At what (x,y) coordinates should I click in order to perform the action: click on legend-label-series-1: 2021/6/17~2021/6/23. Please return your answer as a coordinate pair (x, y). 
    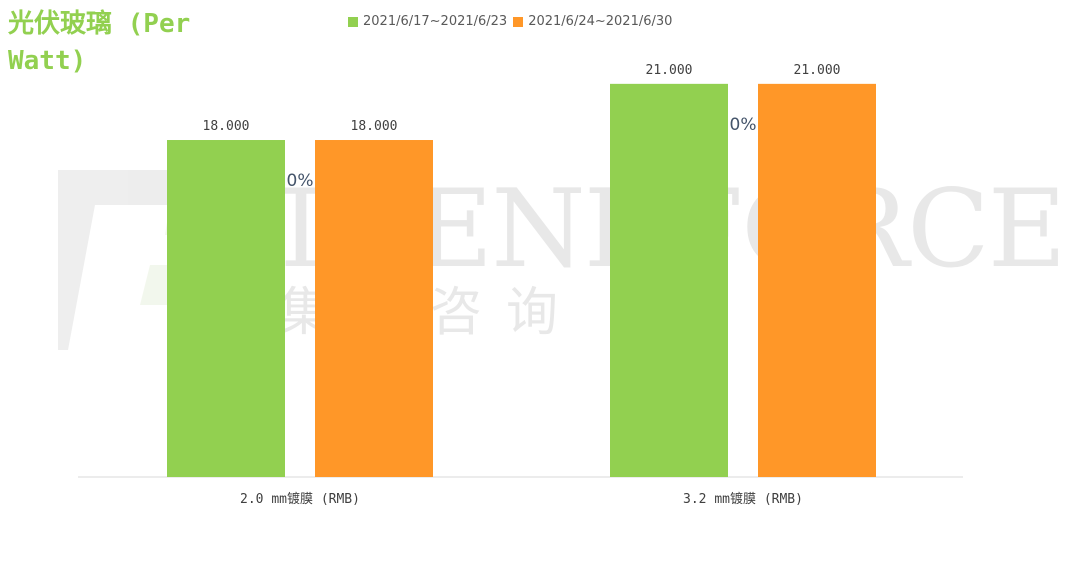
    Looking at the image, I should click on (435, 21).